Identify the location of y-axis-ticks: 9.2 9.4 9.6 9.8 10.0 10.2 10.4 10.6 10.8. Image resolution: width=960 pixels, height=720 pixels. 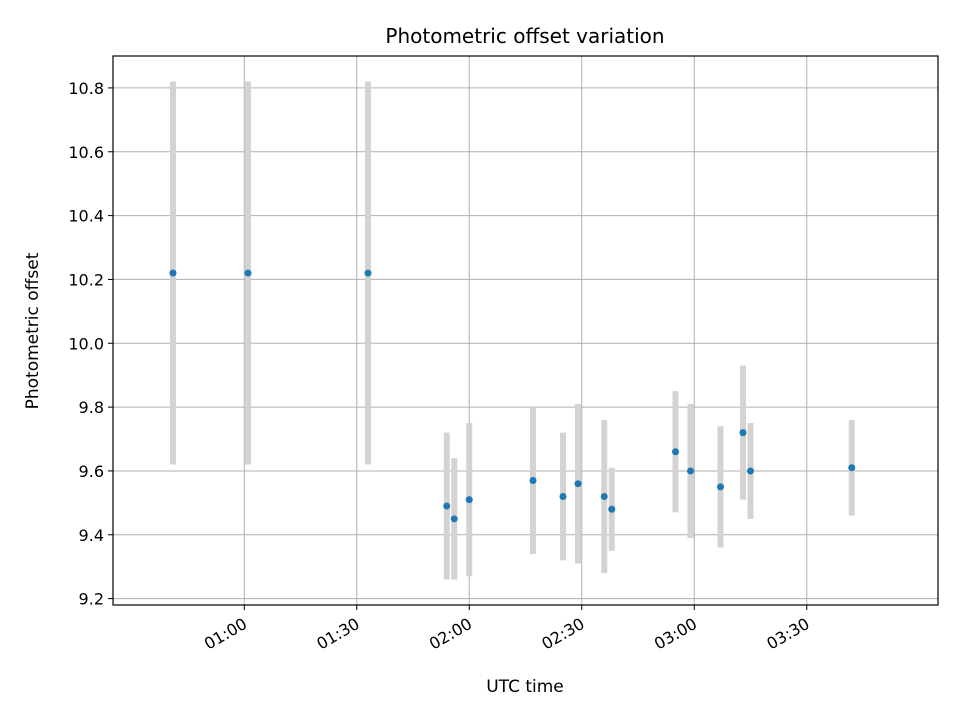
(90, 344).